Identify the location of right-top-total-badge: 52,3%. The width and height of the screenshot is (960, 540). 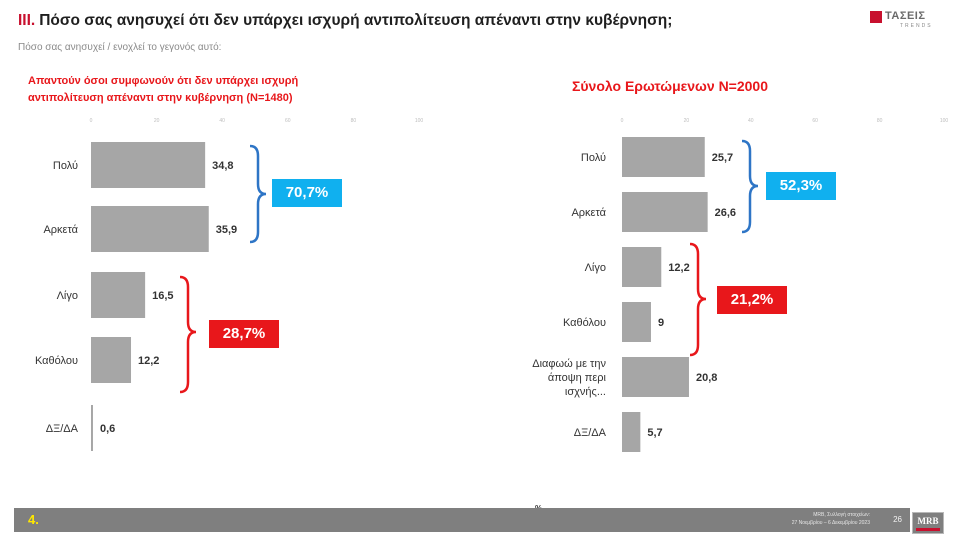
(801, 186).